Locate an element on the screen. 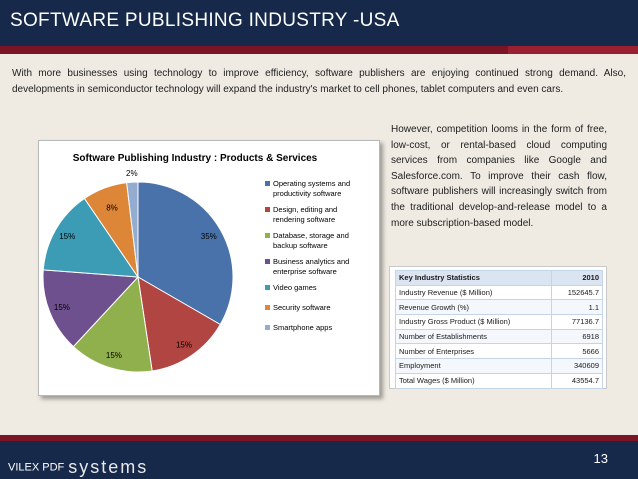 This screenshot has height=479, width=638. table-row: Number of Enterprises 5666 is located at coordinates (498, 351).